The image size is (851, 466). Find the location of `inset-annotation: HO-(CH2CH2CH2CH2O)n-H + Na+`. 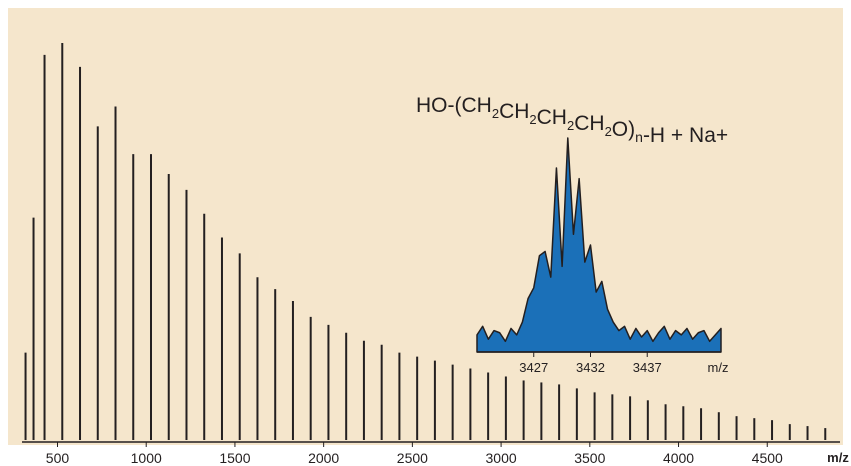

inset-annotation: HO-(CH2CH2CH2CH2O)n-H + Na+ is located at coordinates (572, 120).